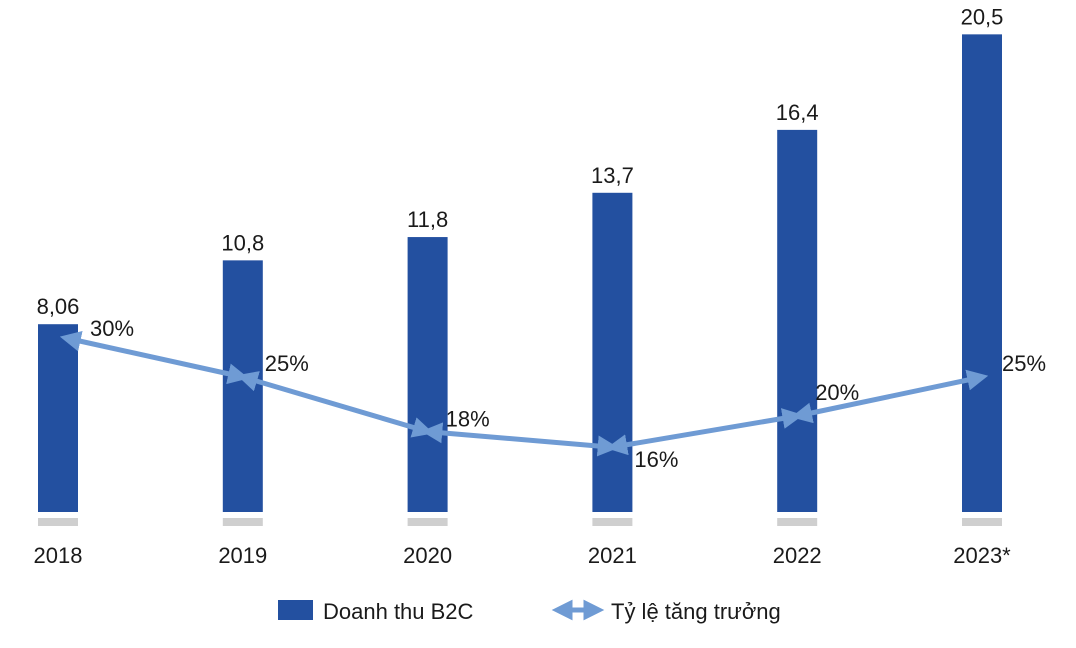  Describe the element at coordinates (982, 555) in the screenshot. I see `x-tick-label: 2023*` at that location.